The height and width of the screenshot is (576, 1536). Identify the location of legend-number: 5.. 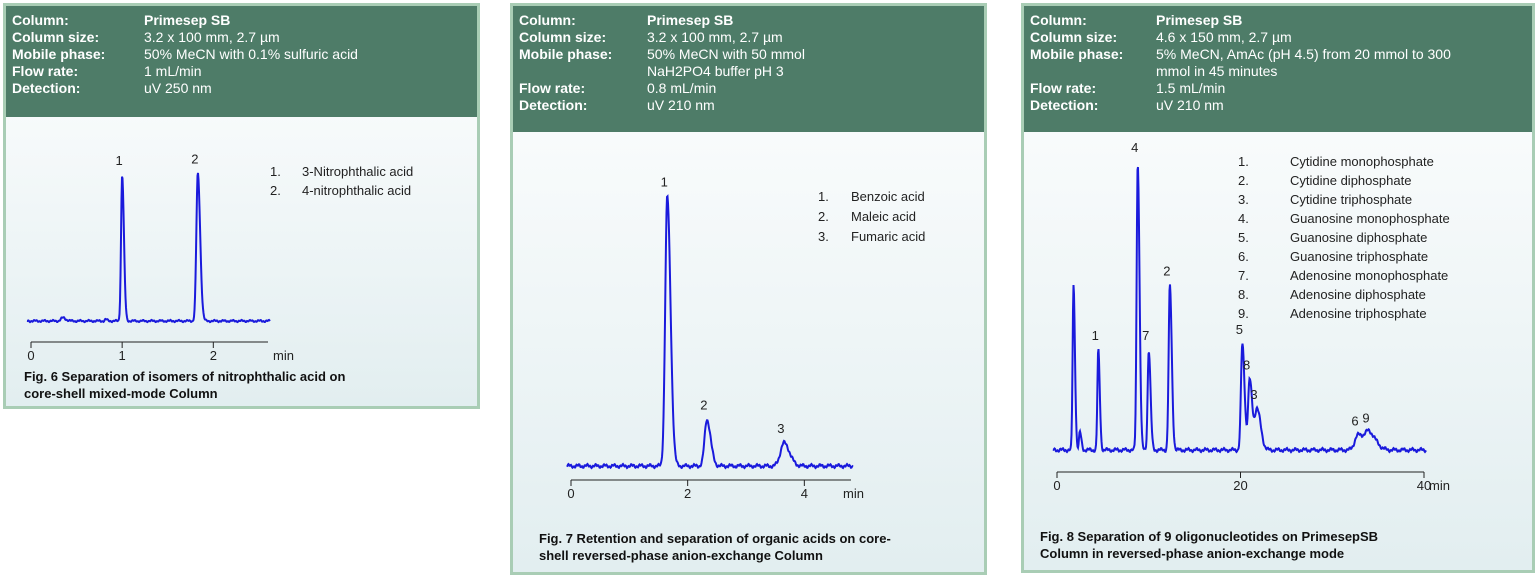
(1243, 237).